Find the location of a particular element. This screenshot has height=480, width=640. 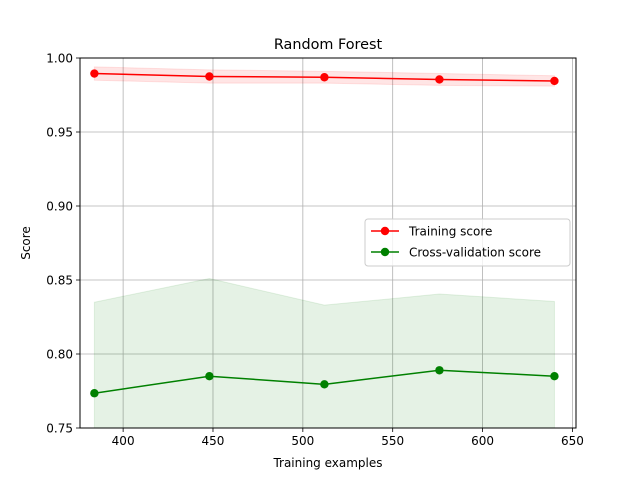

legend-label-cv: Cross-validation score is located at coordinates (475, 253).